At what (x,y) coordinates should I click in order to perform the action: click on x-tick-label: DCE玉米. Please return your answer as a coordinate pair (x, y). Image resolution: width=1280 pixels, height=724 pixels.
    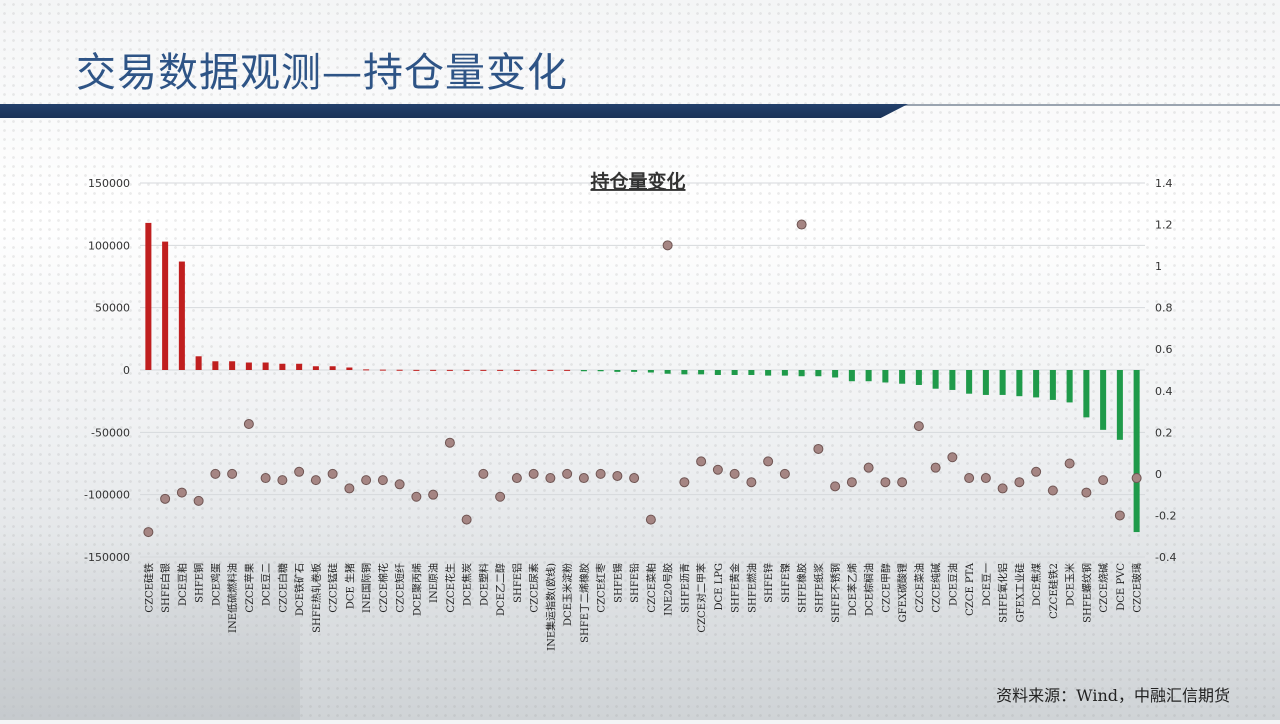
    Looking at the image, I should click on (1070, 584).